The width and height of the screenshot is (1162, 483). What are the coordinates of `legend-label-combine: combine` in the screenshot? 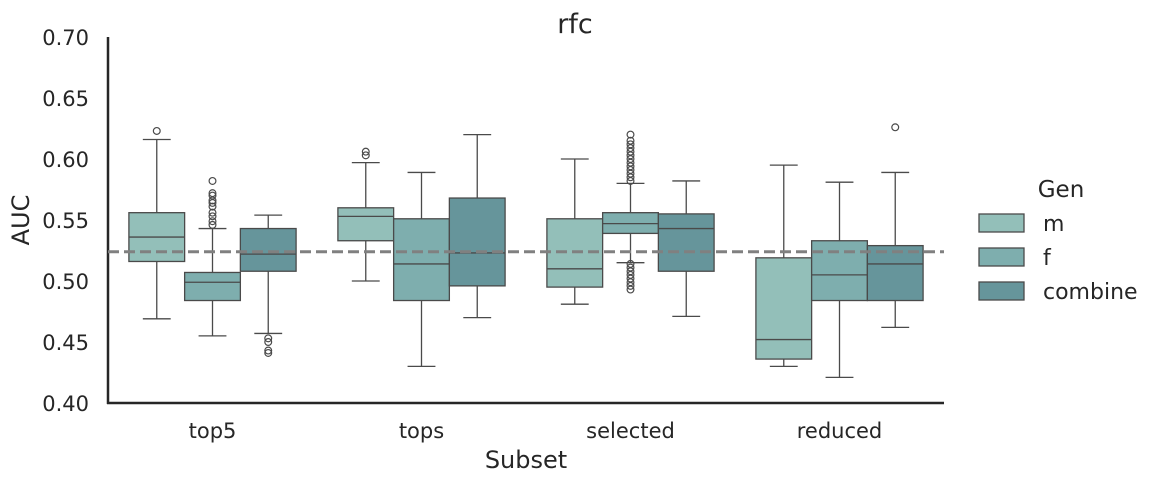 It's located at (1090, 292).